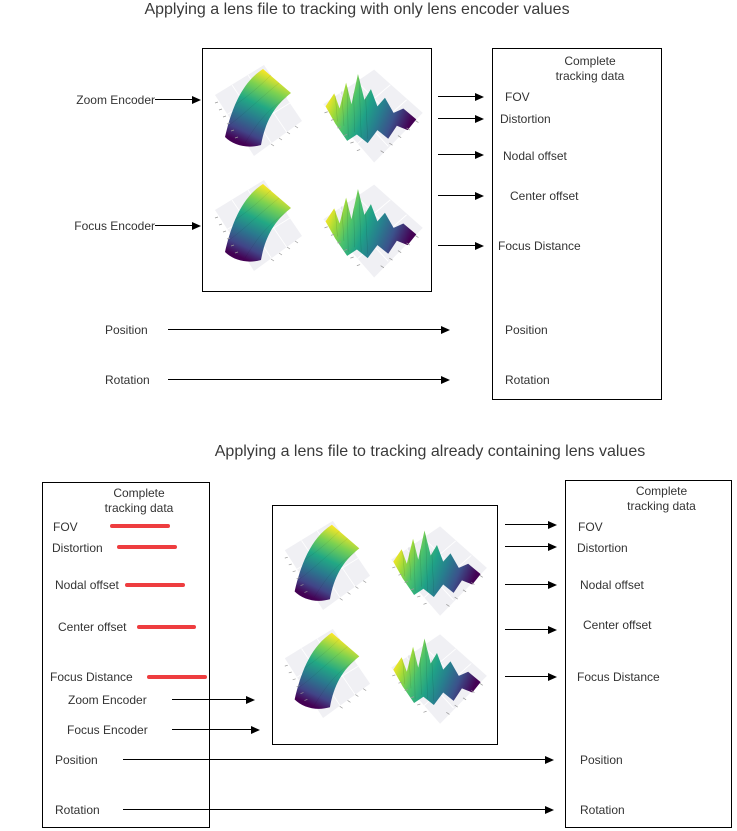  Describe the element at coordinates (577, 224) in the screenshot. I see `tracking-box-top` at that location.